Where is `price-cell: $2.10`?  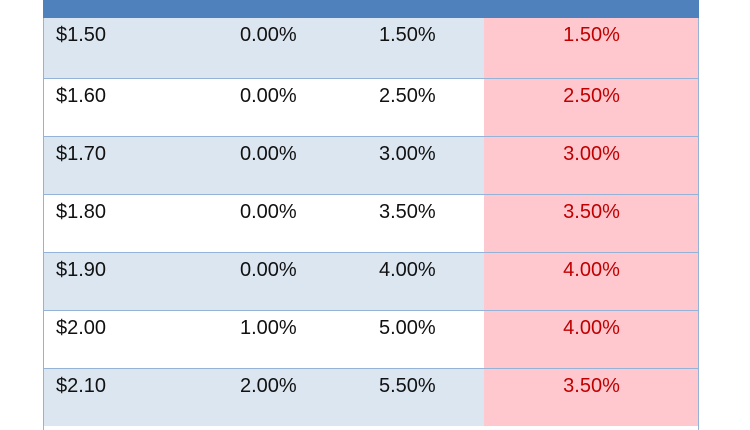 price-cell: $2.10 is located at coordinates (81, 386).